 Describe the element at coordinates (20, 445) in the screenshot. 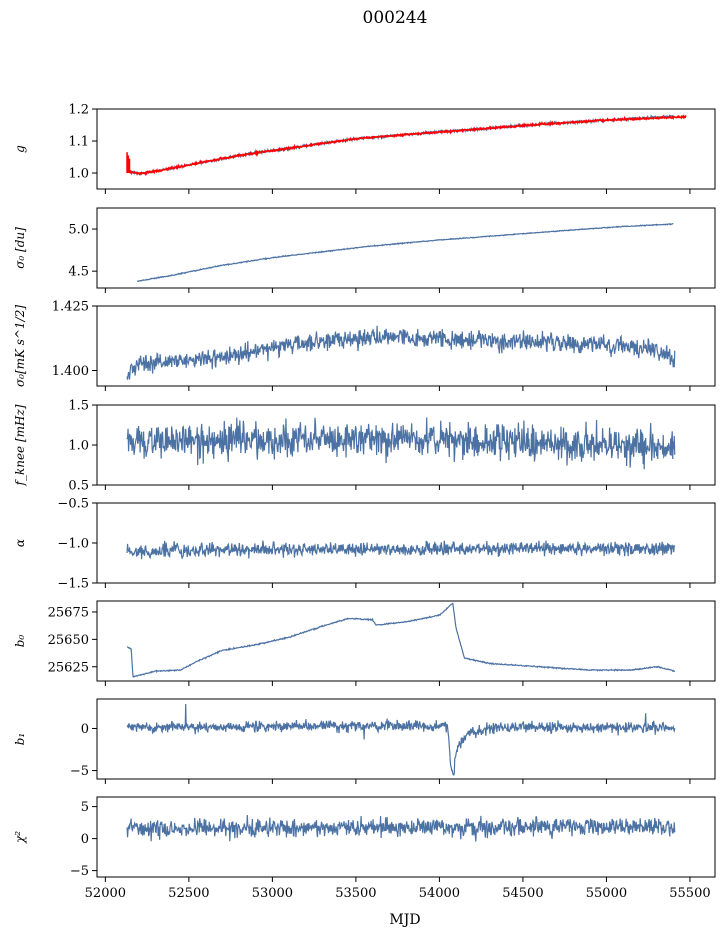

I see `y-axis-label: f_knee [mHz]` at that location.